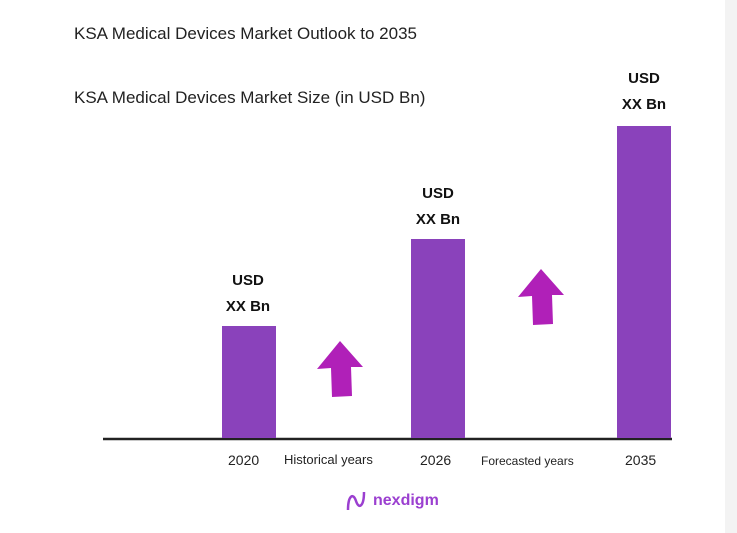 The image size is (737, 533). What do you see at coordinates (249, 382) in the screenshot?
I see `bar-2020` at bounding box center [249, 382].